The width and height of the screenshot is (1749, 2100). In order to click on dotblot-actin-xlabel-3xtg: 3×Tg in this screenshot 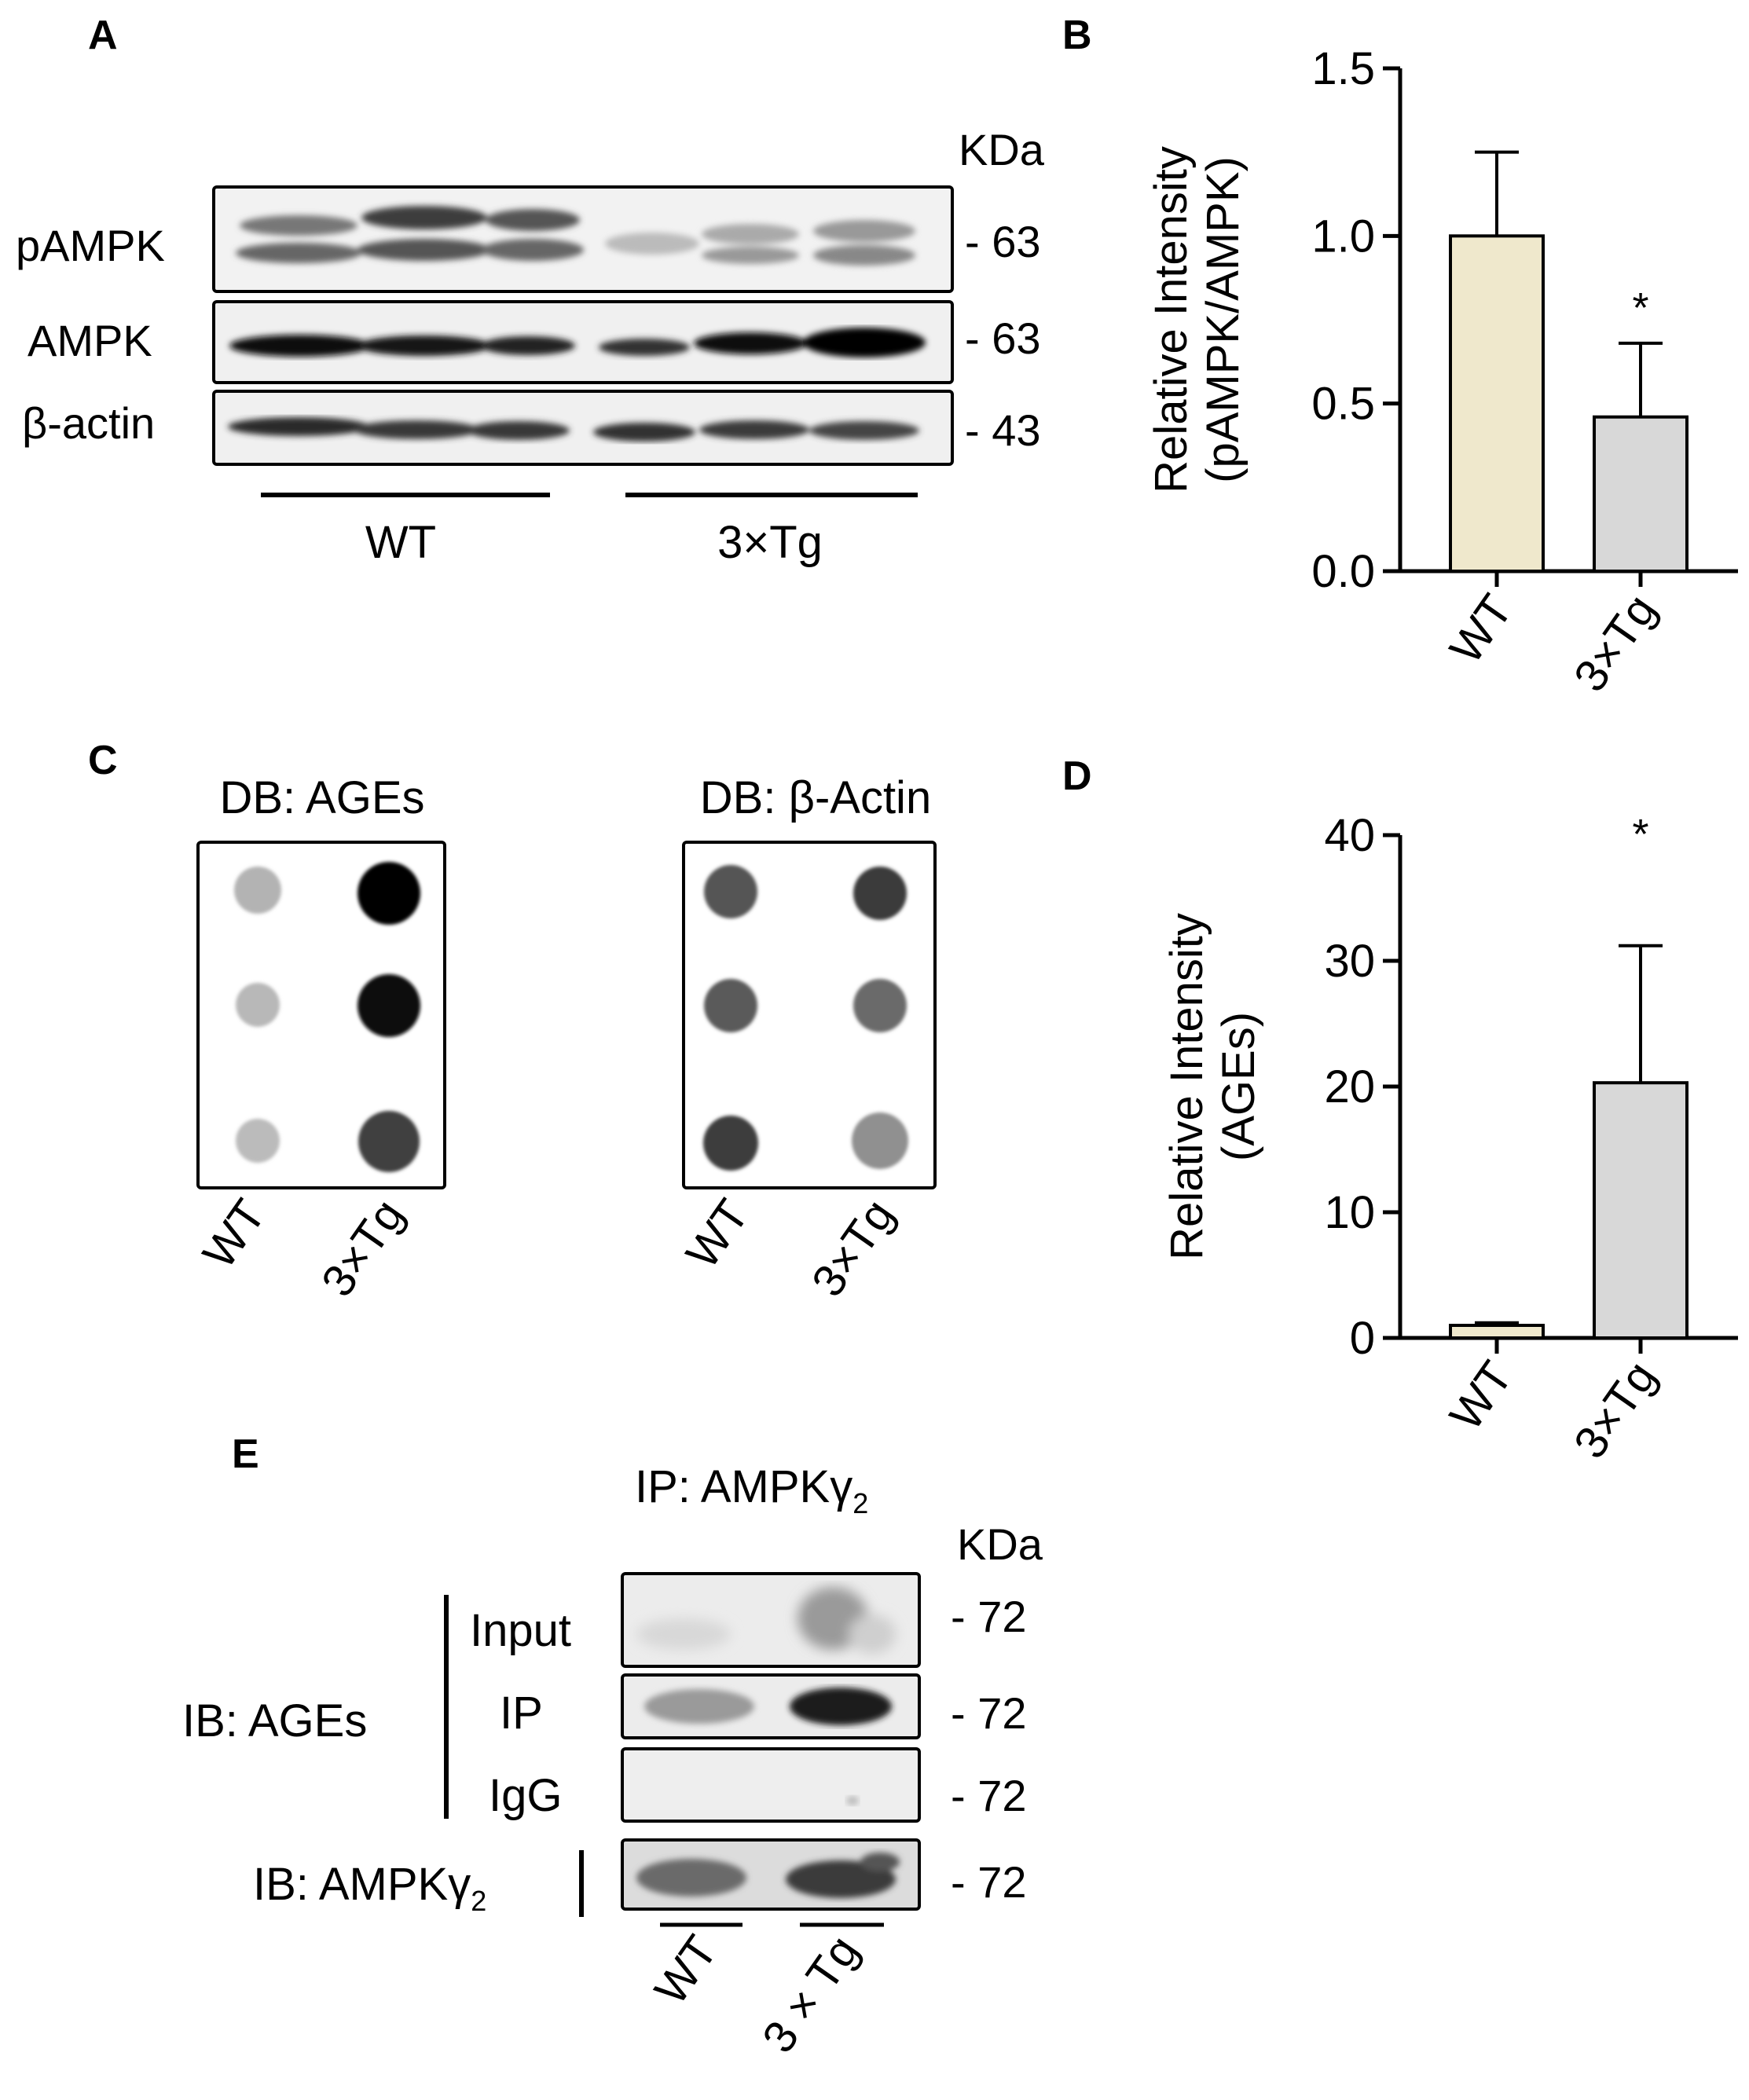, I will do `click(853, 1248)`.